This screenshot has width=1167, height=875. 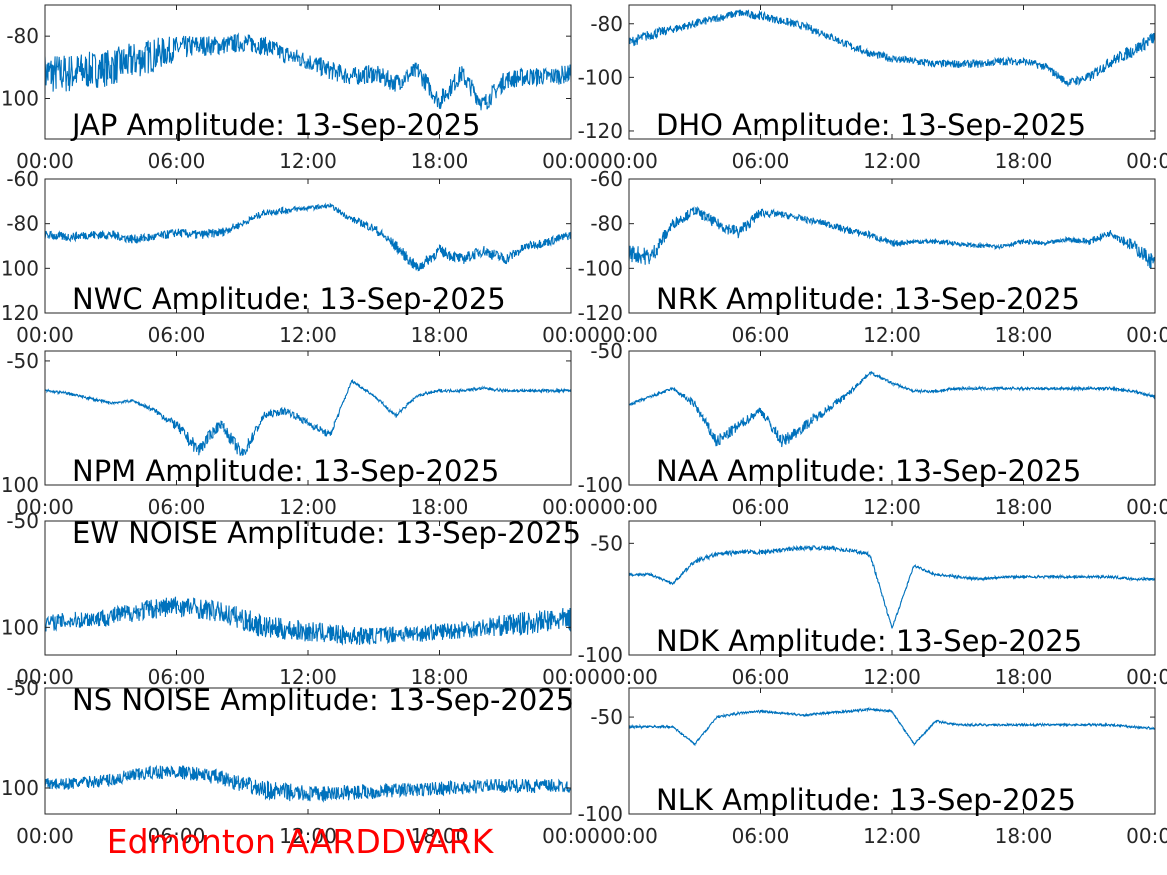 What do you see at coordinates (285, 471) in the screenshot?
I see `panel-title: NPM Amplitude: 13-Sep-2025` at bounding box center [285, 471].